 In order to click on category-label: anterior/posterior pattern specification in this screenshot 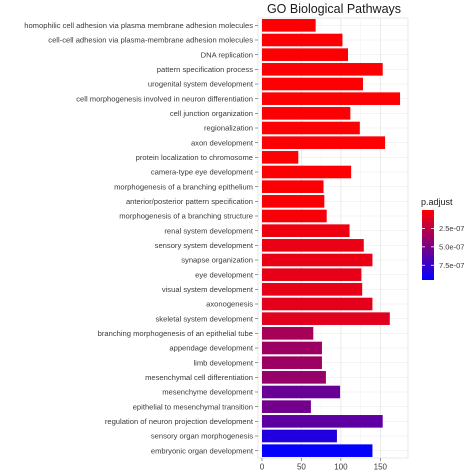, I will do `click(189, 201)`.